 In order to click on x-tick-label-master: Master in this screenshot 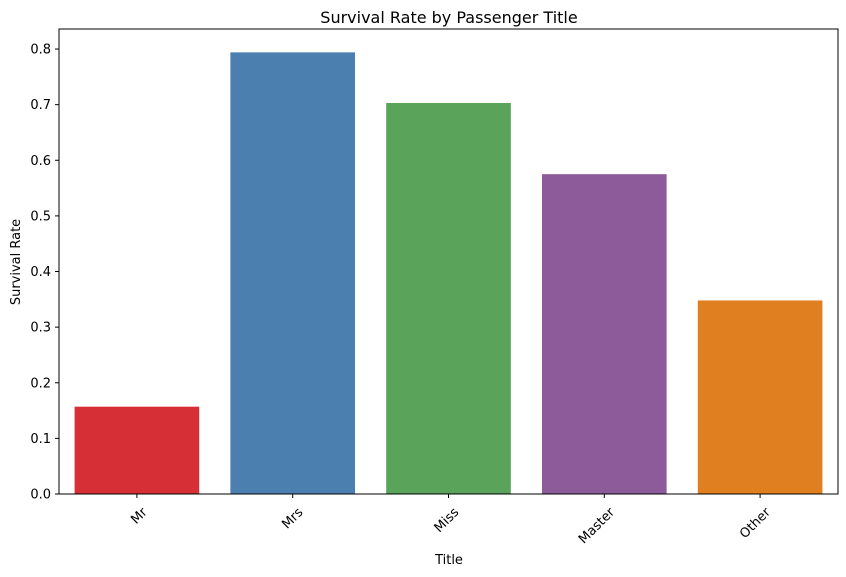, I will do `click(597, 526)`.